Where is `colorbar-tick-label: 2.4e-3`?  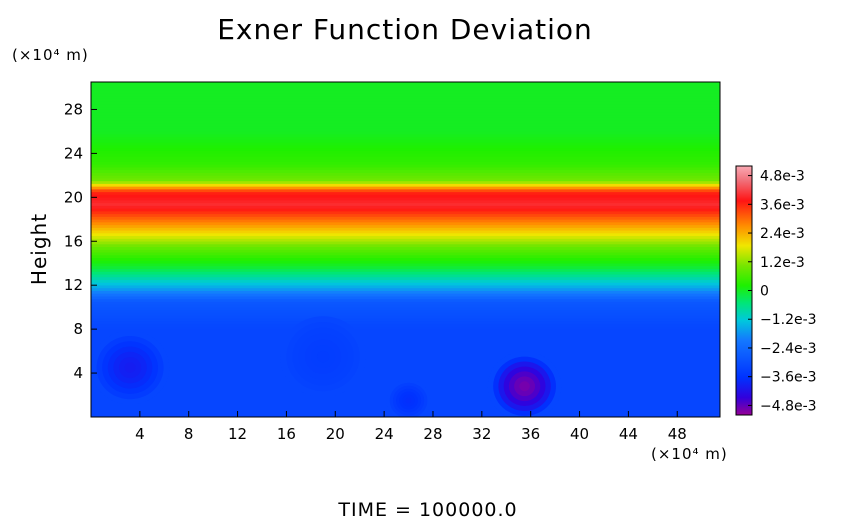
colorbar-tick-label: 2.4e-3 is located at coordinates (782, 234).